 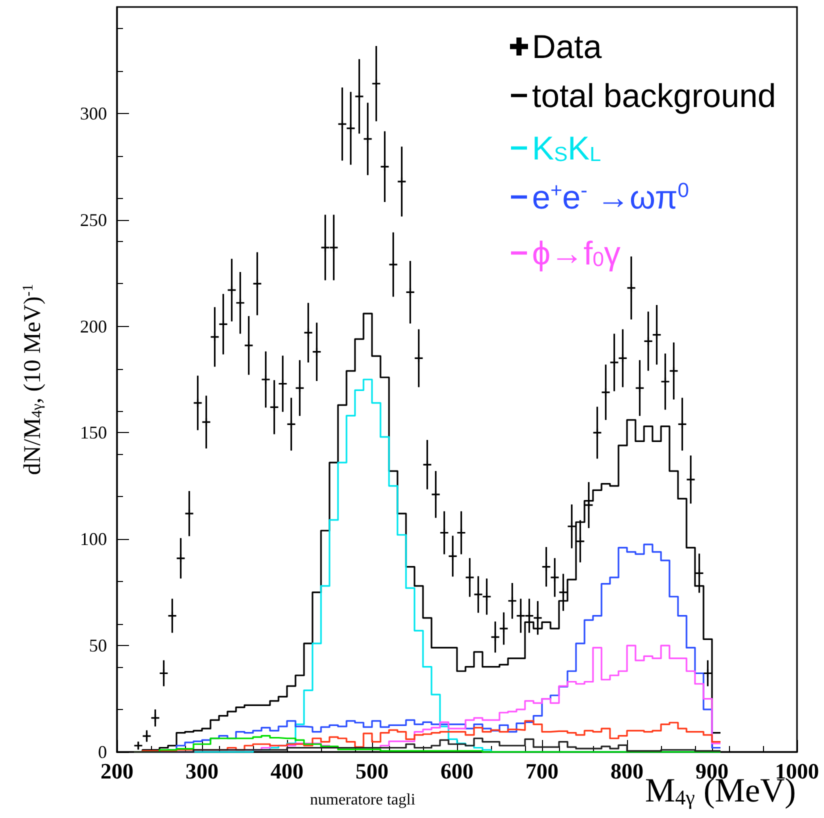 I want to click on x-tick-label: 700, so click(x=542, y=771).